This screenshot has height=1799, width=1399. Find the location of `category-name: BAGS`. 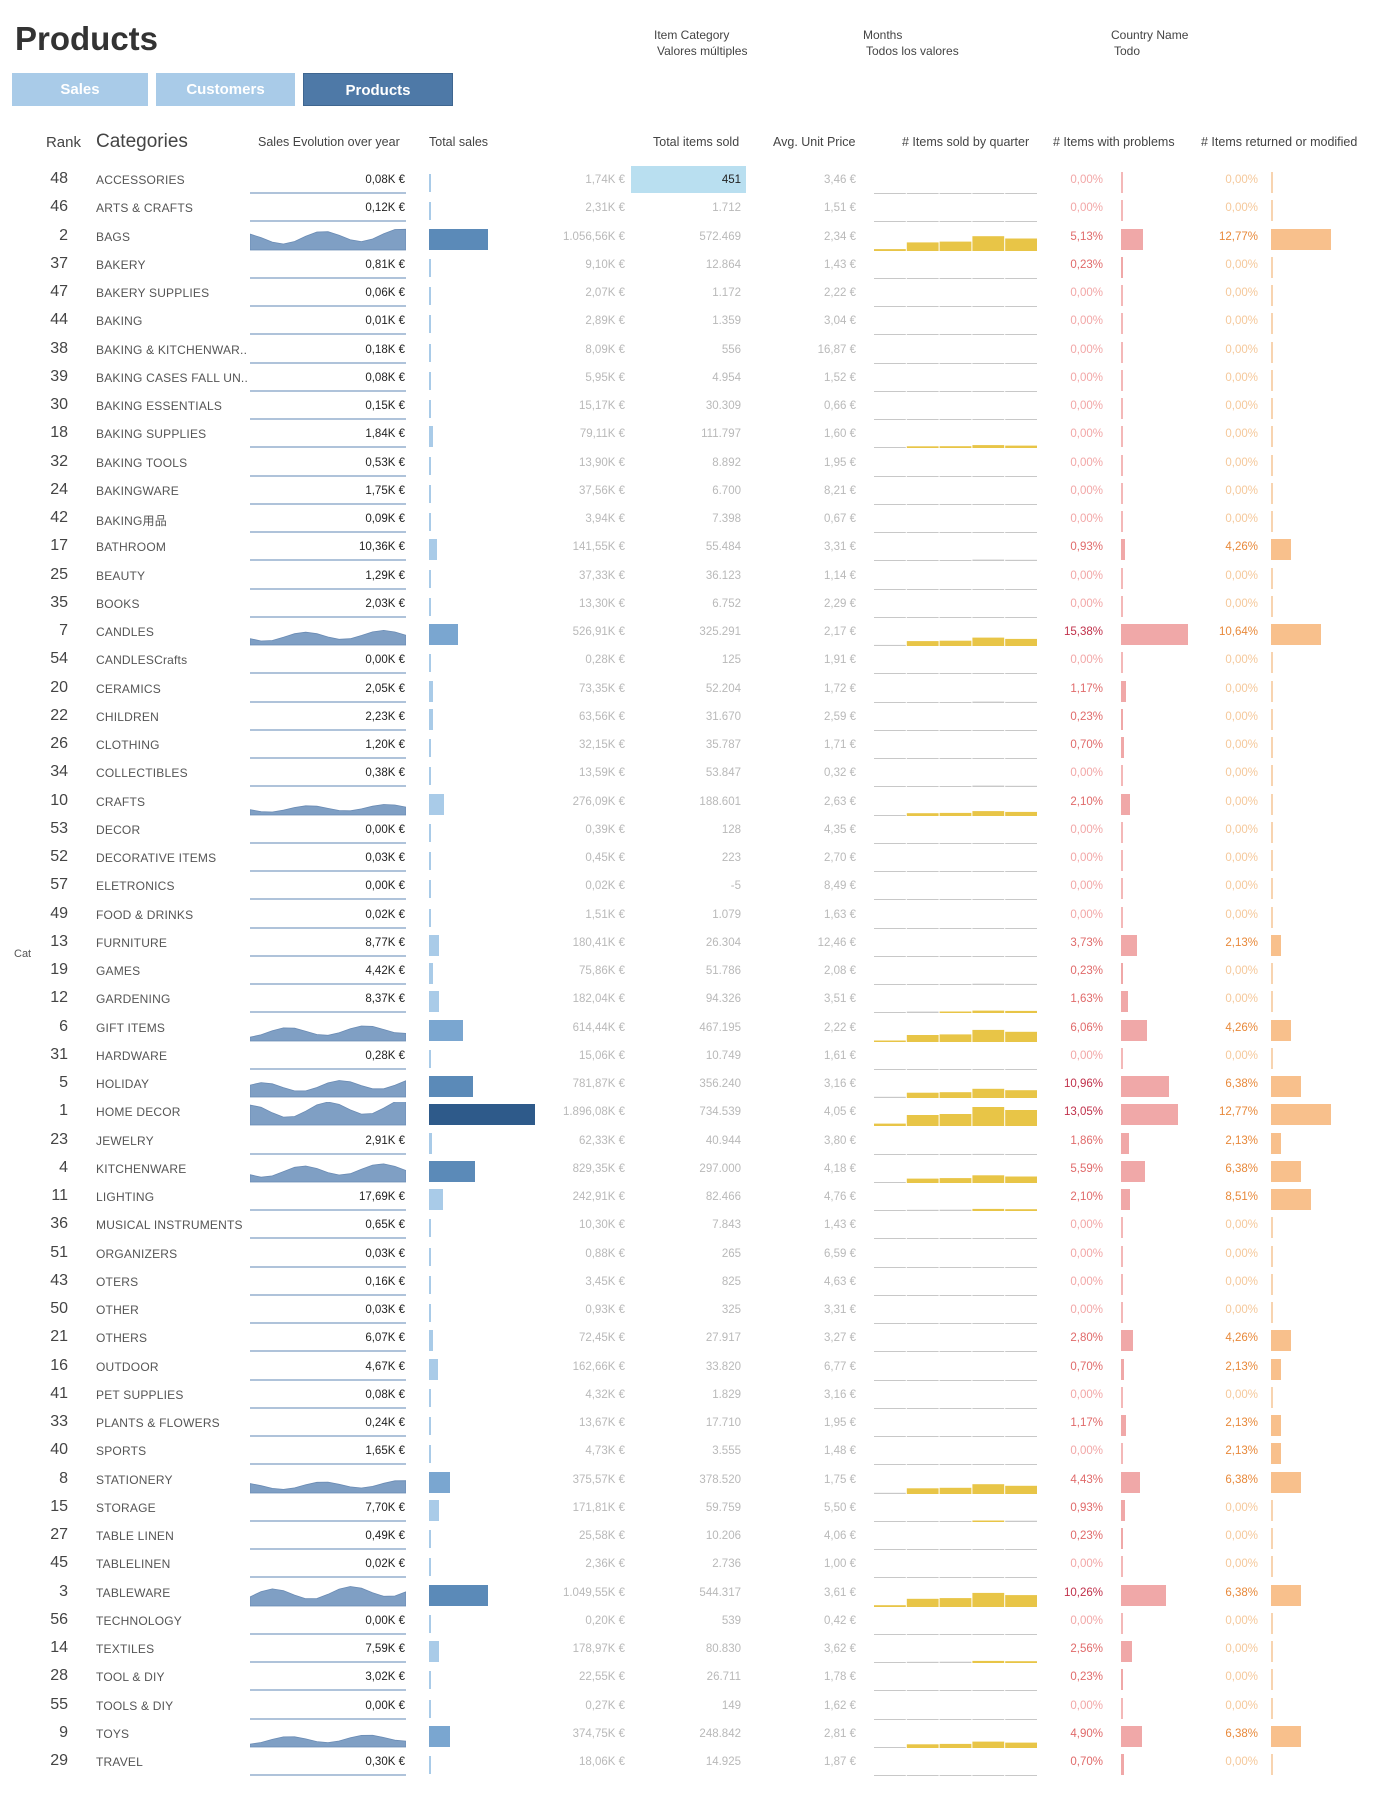

category-name: BAGS is located at coordinates (113, 236).